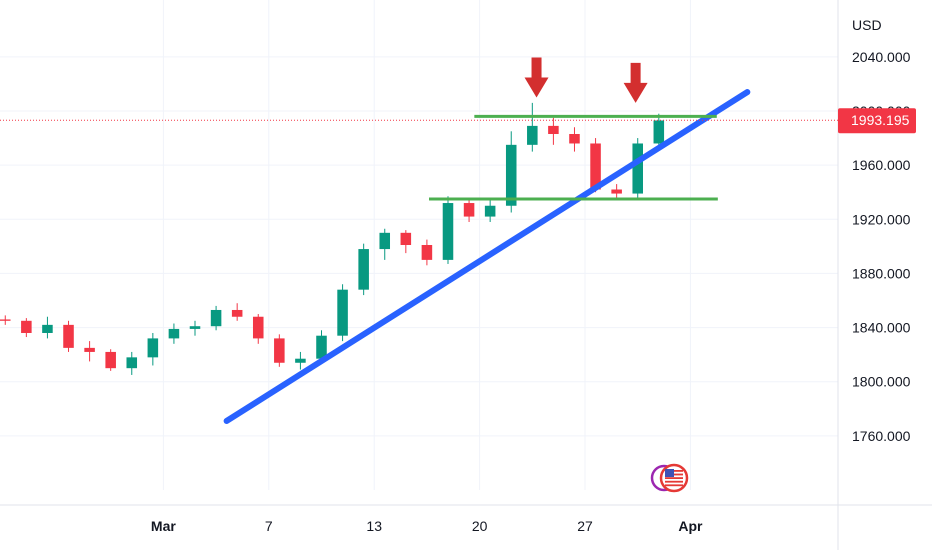 The width and height of the screenshot is (932, 550). What do you see at coordinates (669, 473) in the screenshot?
I see `flag-canton` at bounding box center [669, 473].